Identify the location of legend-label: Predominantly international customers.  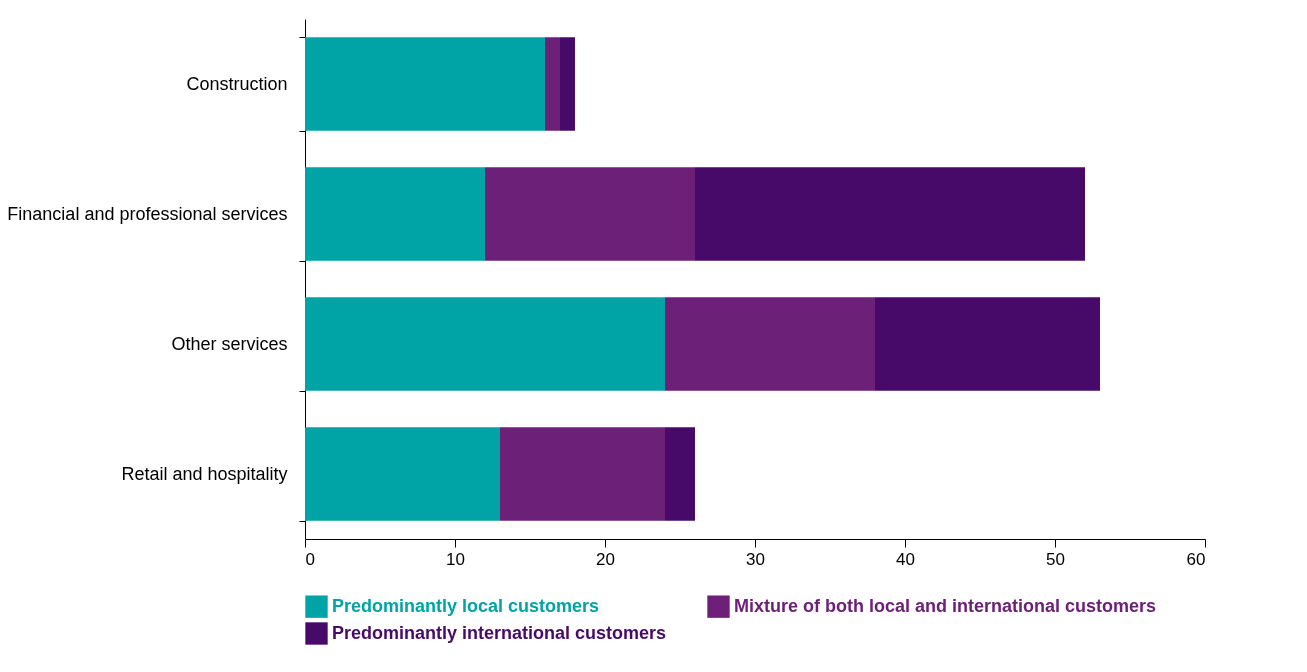
(499, 632).